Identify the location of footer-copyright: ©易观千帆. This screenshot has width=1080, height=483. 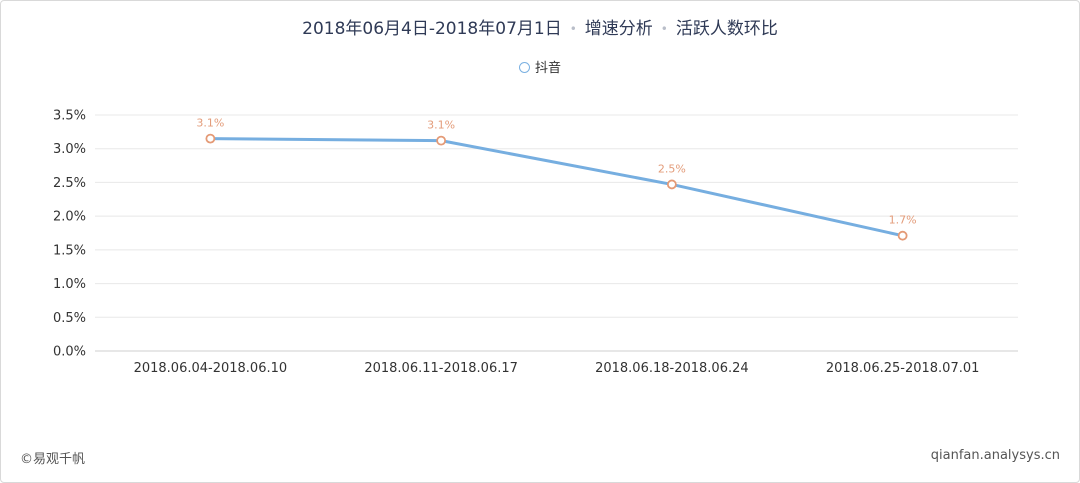
(53, 459).